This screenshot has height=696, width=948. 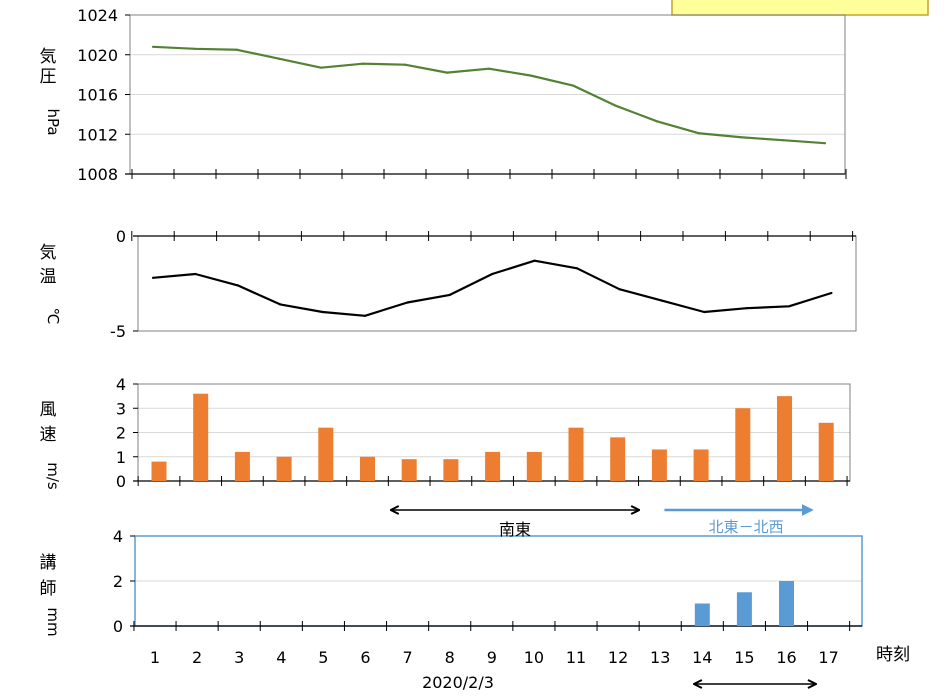 I want to click on northeast-northwest-label: 北東－北西, so click(x=746, y=527).